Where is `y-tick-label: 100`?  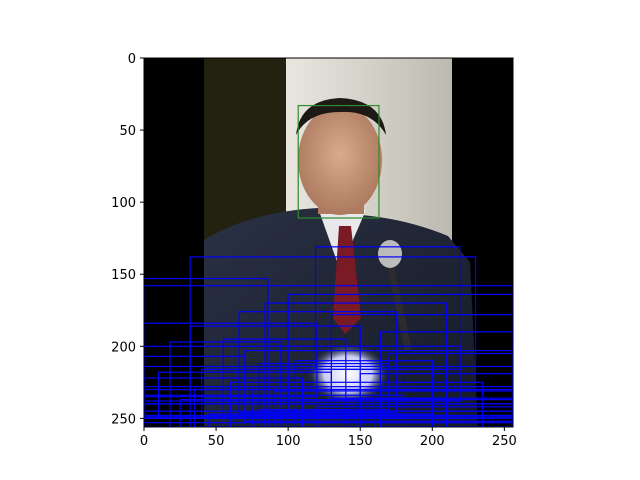 y-tick-label: 100 is located at coordinates (123, 203).